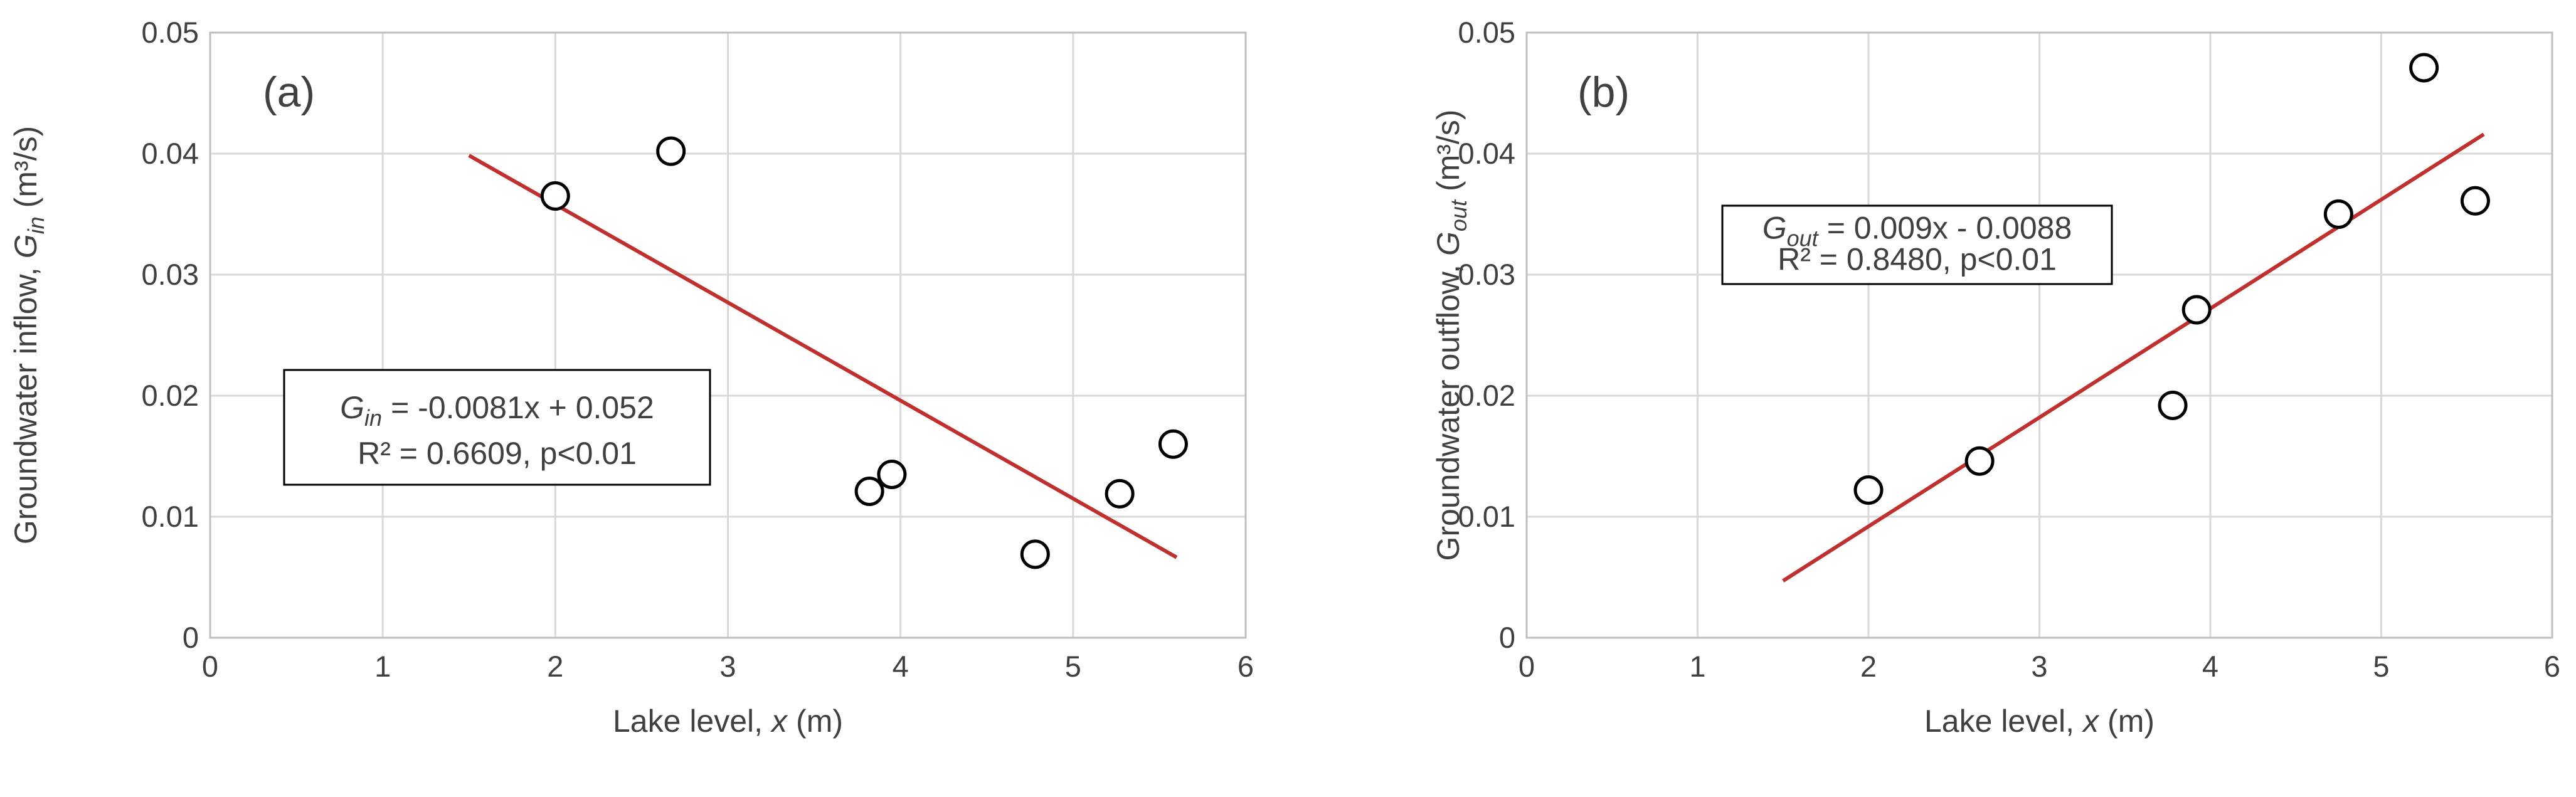 This screenshot has height=797, width=2576. I want to click on equation-subscript: out, so click(1803, 238).